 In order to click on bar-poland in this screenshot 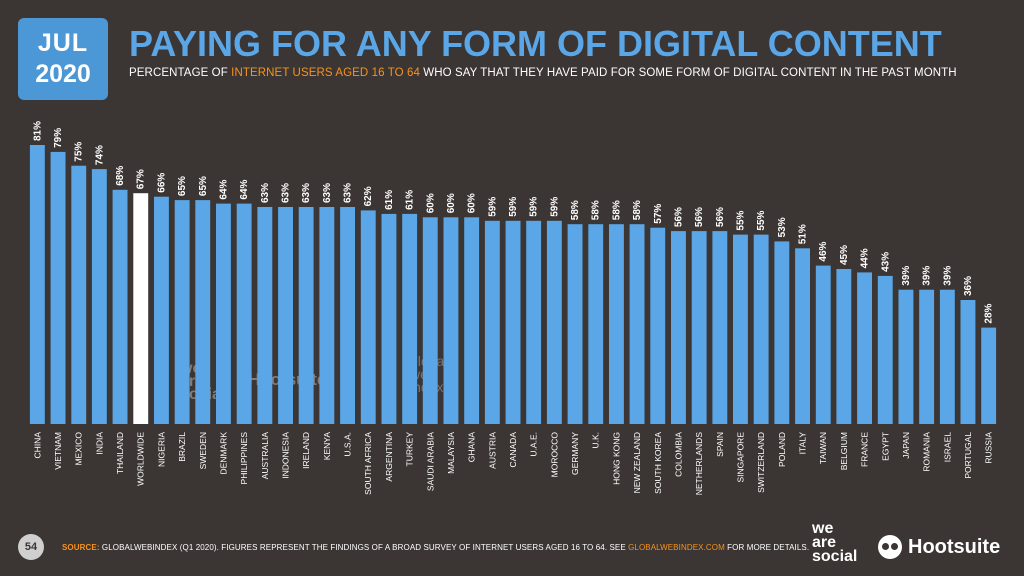, I will do `click(782, 332)`.